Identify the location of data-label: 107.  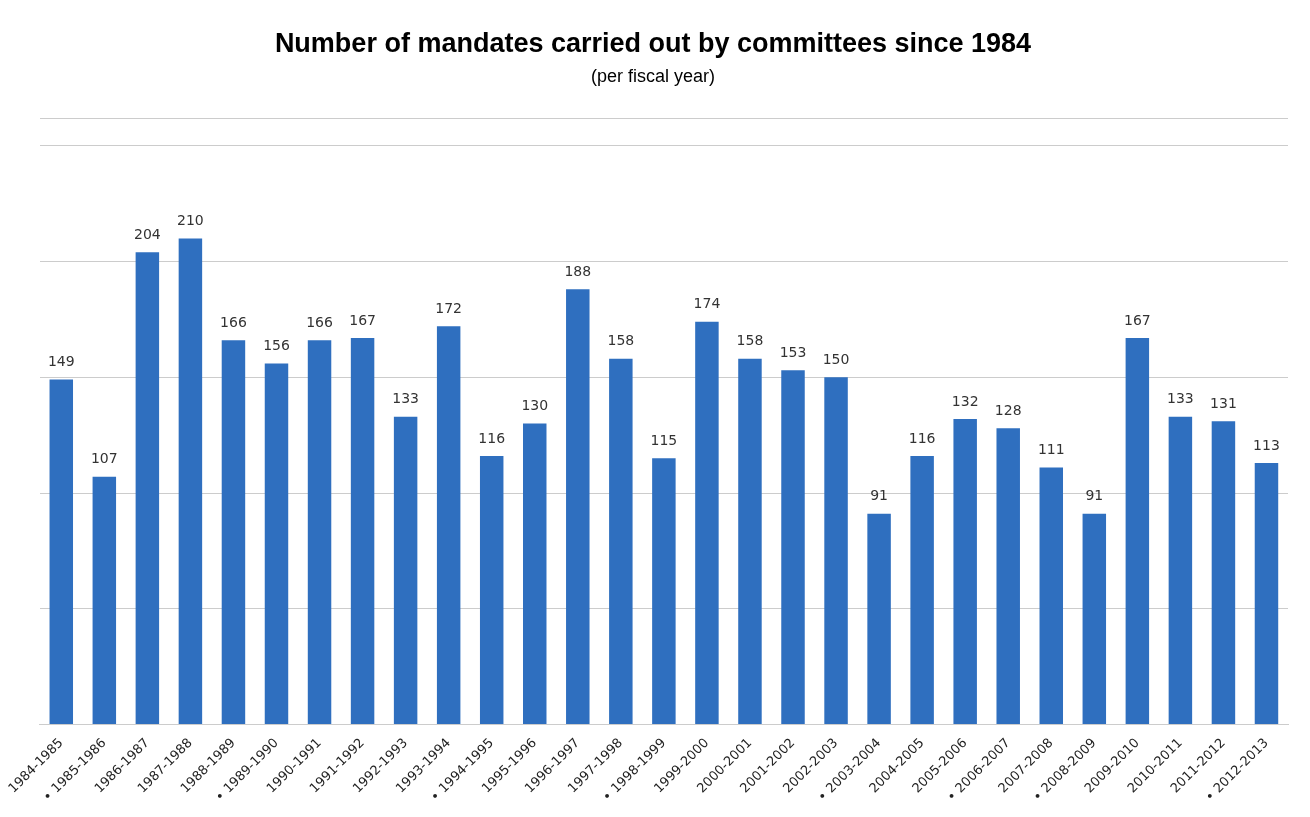
(104, 458).